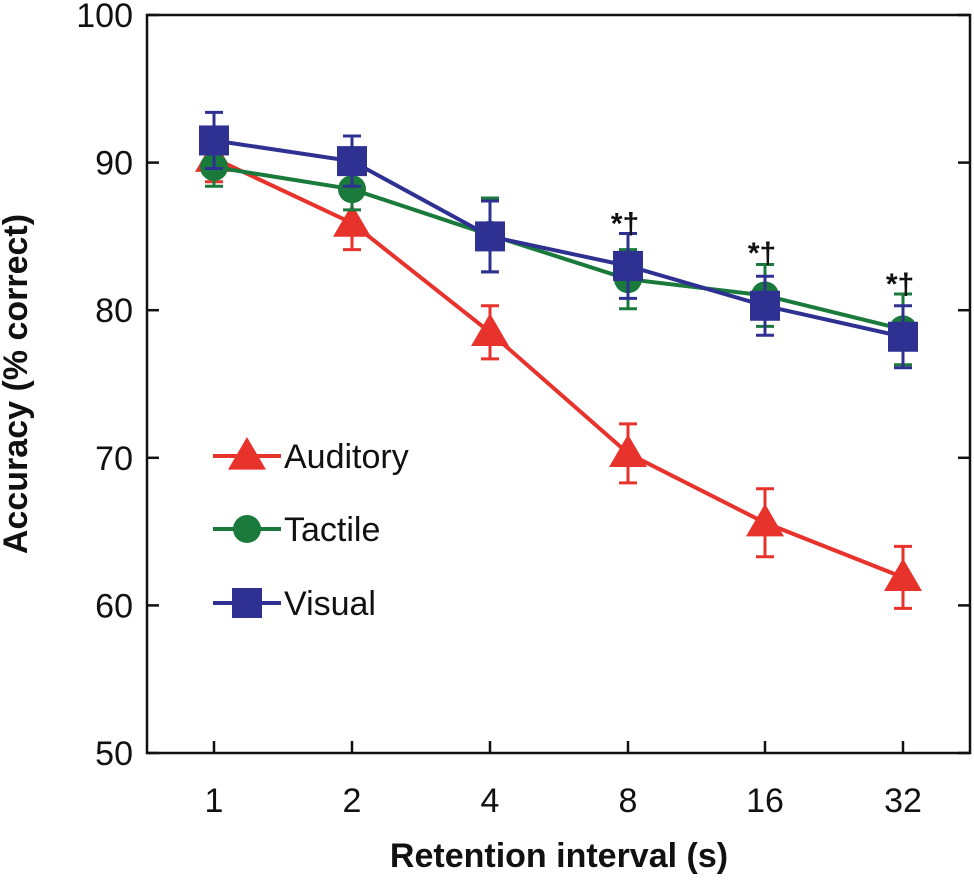  What do you see at coordinates (114, 164) in the screenshot?
I see `y-tick-label: 90` at bounding box center [114, 164].